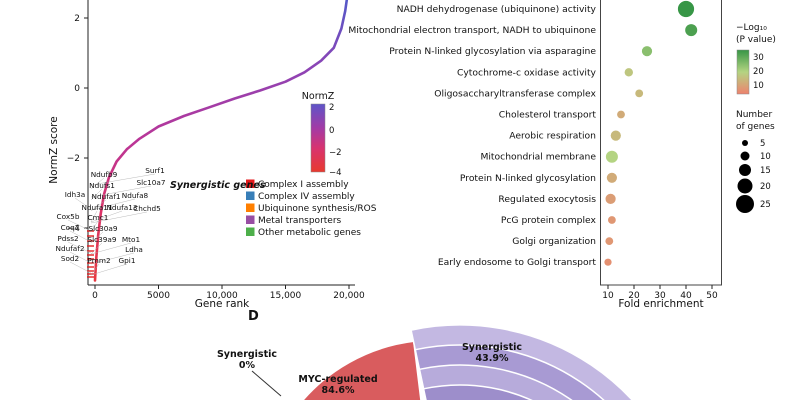 The height and width of the screenshot is (400, 800). Describe the element at coordinates (751, 28) in the screenshot. I see `pvalue-legend-title-1: −Log₁₀` at that location.